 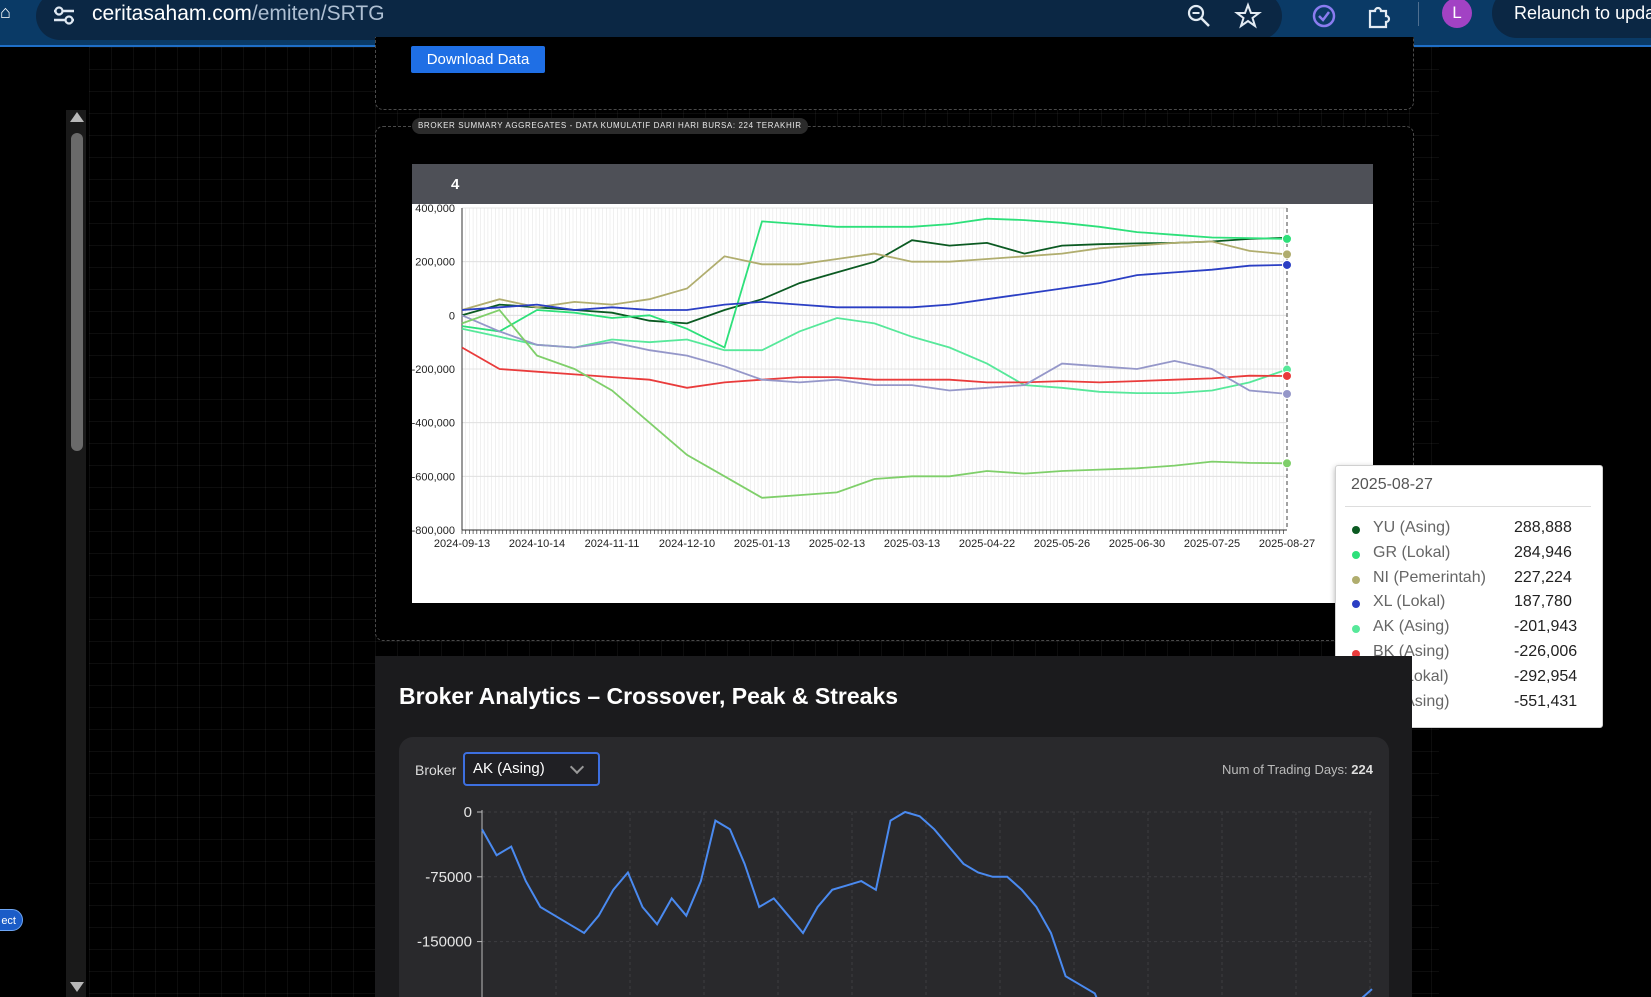 What do you see at coordinates (1412, 527) in the screenshot?
I see `tooltip-series-name: YU (Asing)` at bounding box center [1412, 527].